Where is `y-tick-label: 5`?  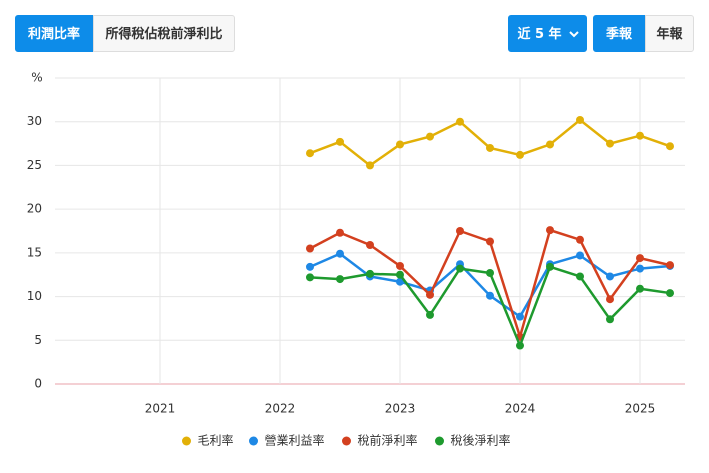 y-tick-label: 5 is located at coordinates (38, 340).